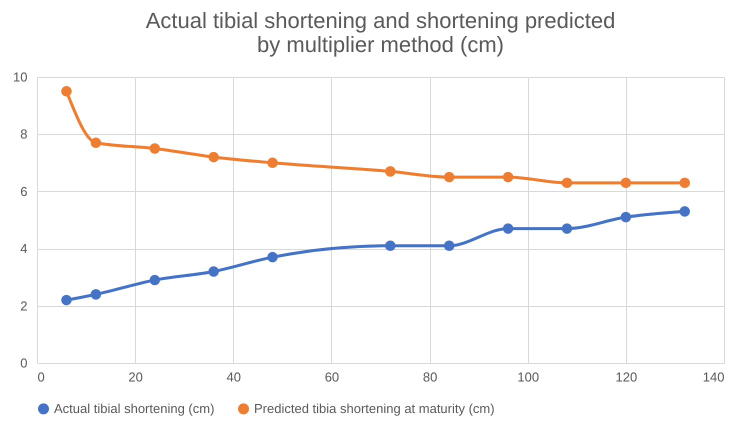  What do you see at coordinates (41, 377) in the screenshot?
I see `x-tick-label: 0` at bounding box center [41, 377].